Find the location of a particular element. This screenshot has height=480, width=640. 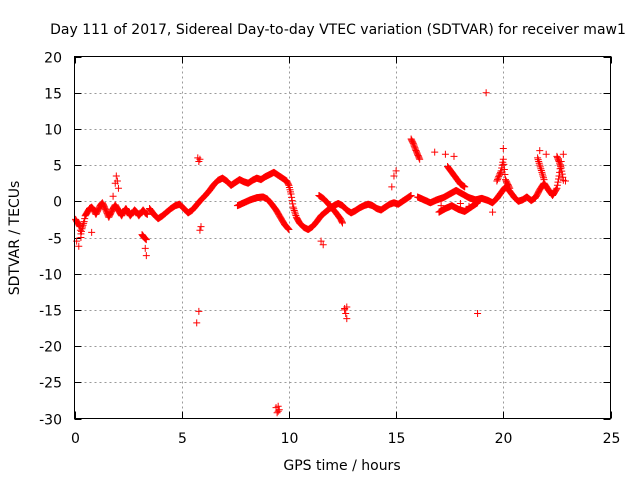

y-tick-label: 5 is located at coordinates (57, 167).